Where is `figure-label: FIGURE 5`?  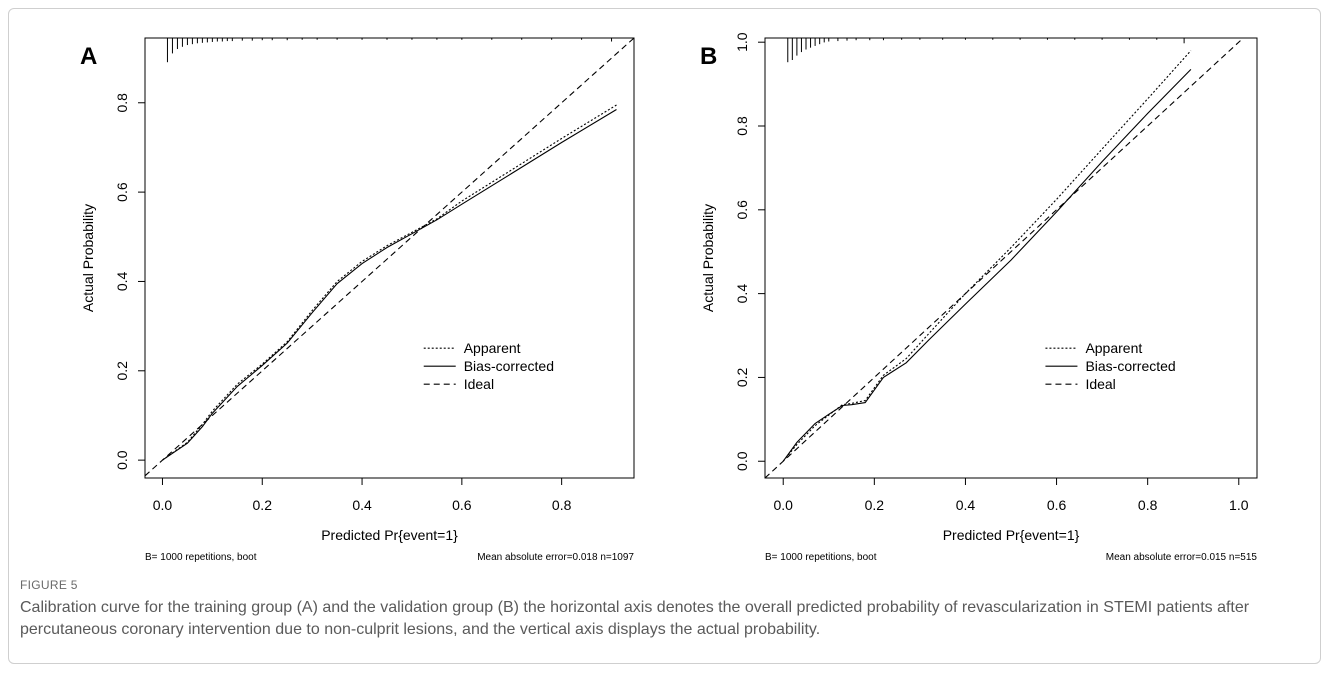
figure-label: FIGURE 5 is located at coordinates (49, 585).